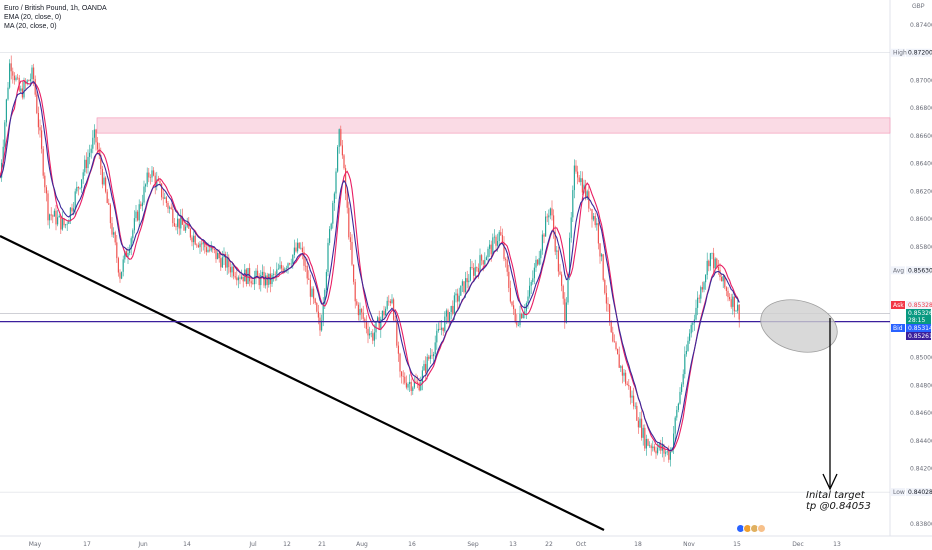  What do you see at coordinates (638, 544) in the screenshot?
I see `x-tick-label: 18` at bounding box center [638, 544].